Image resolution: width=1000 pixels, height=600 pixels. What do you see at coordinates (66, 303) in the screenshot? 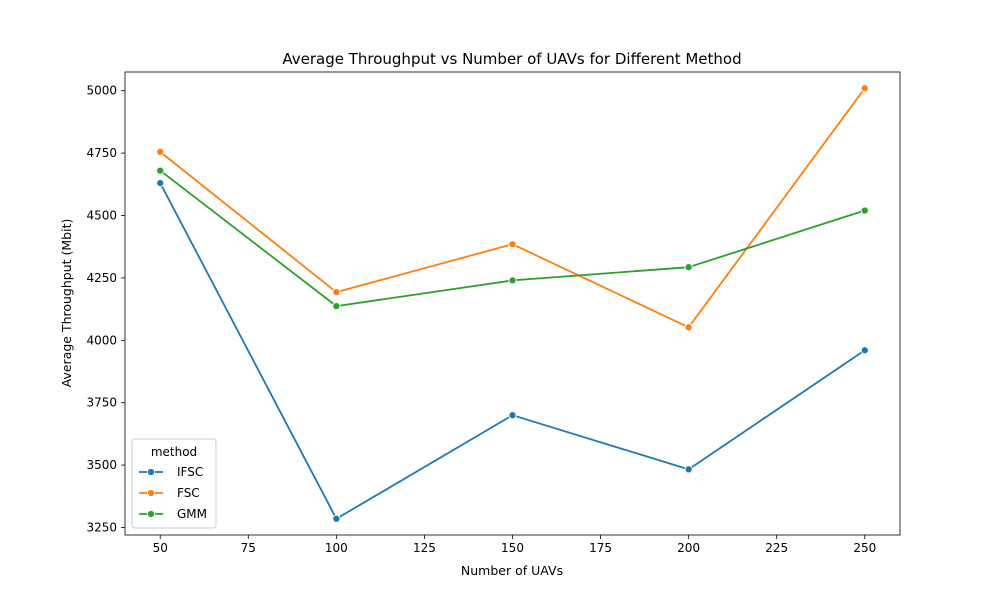
I see `y-axis-label: Average Throughput (Mbit)` at bounding box center [66, 303].